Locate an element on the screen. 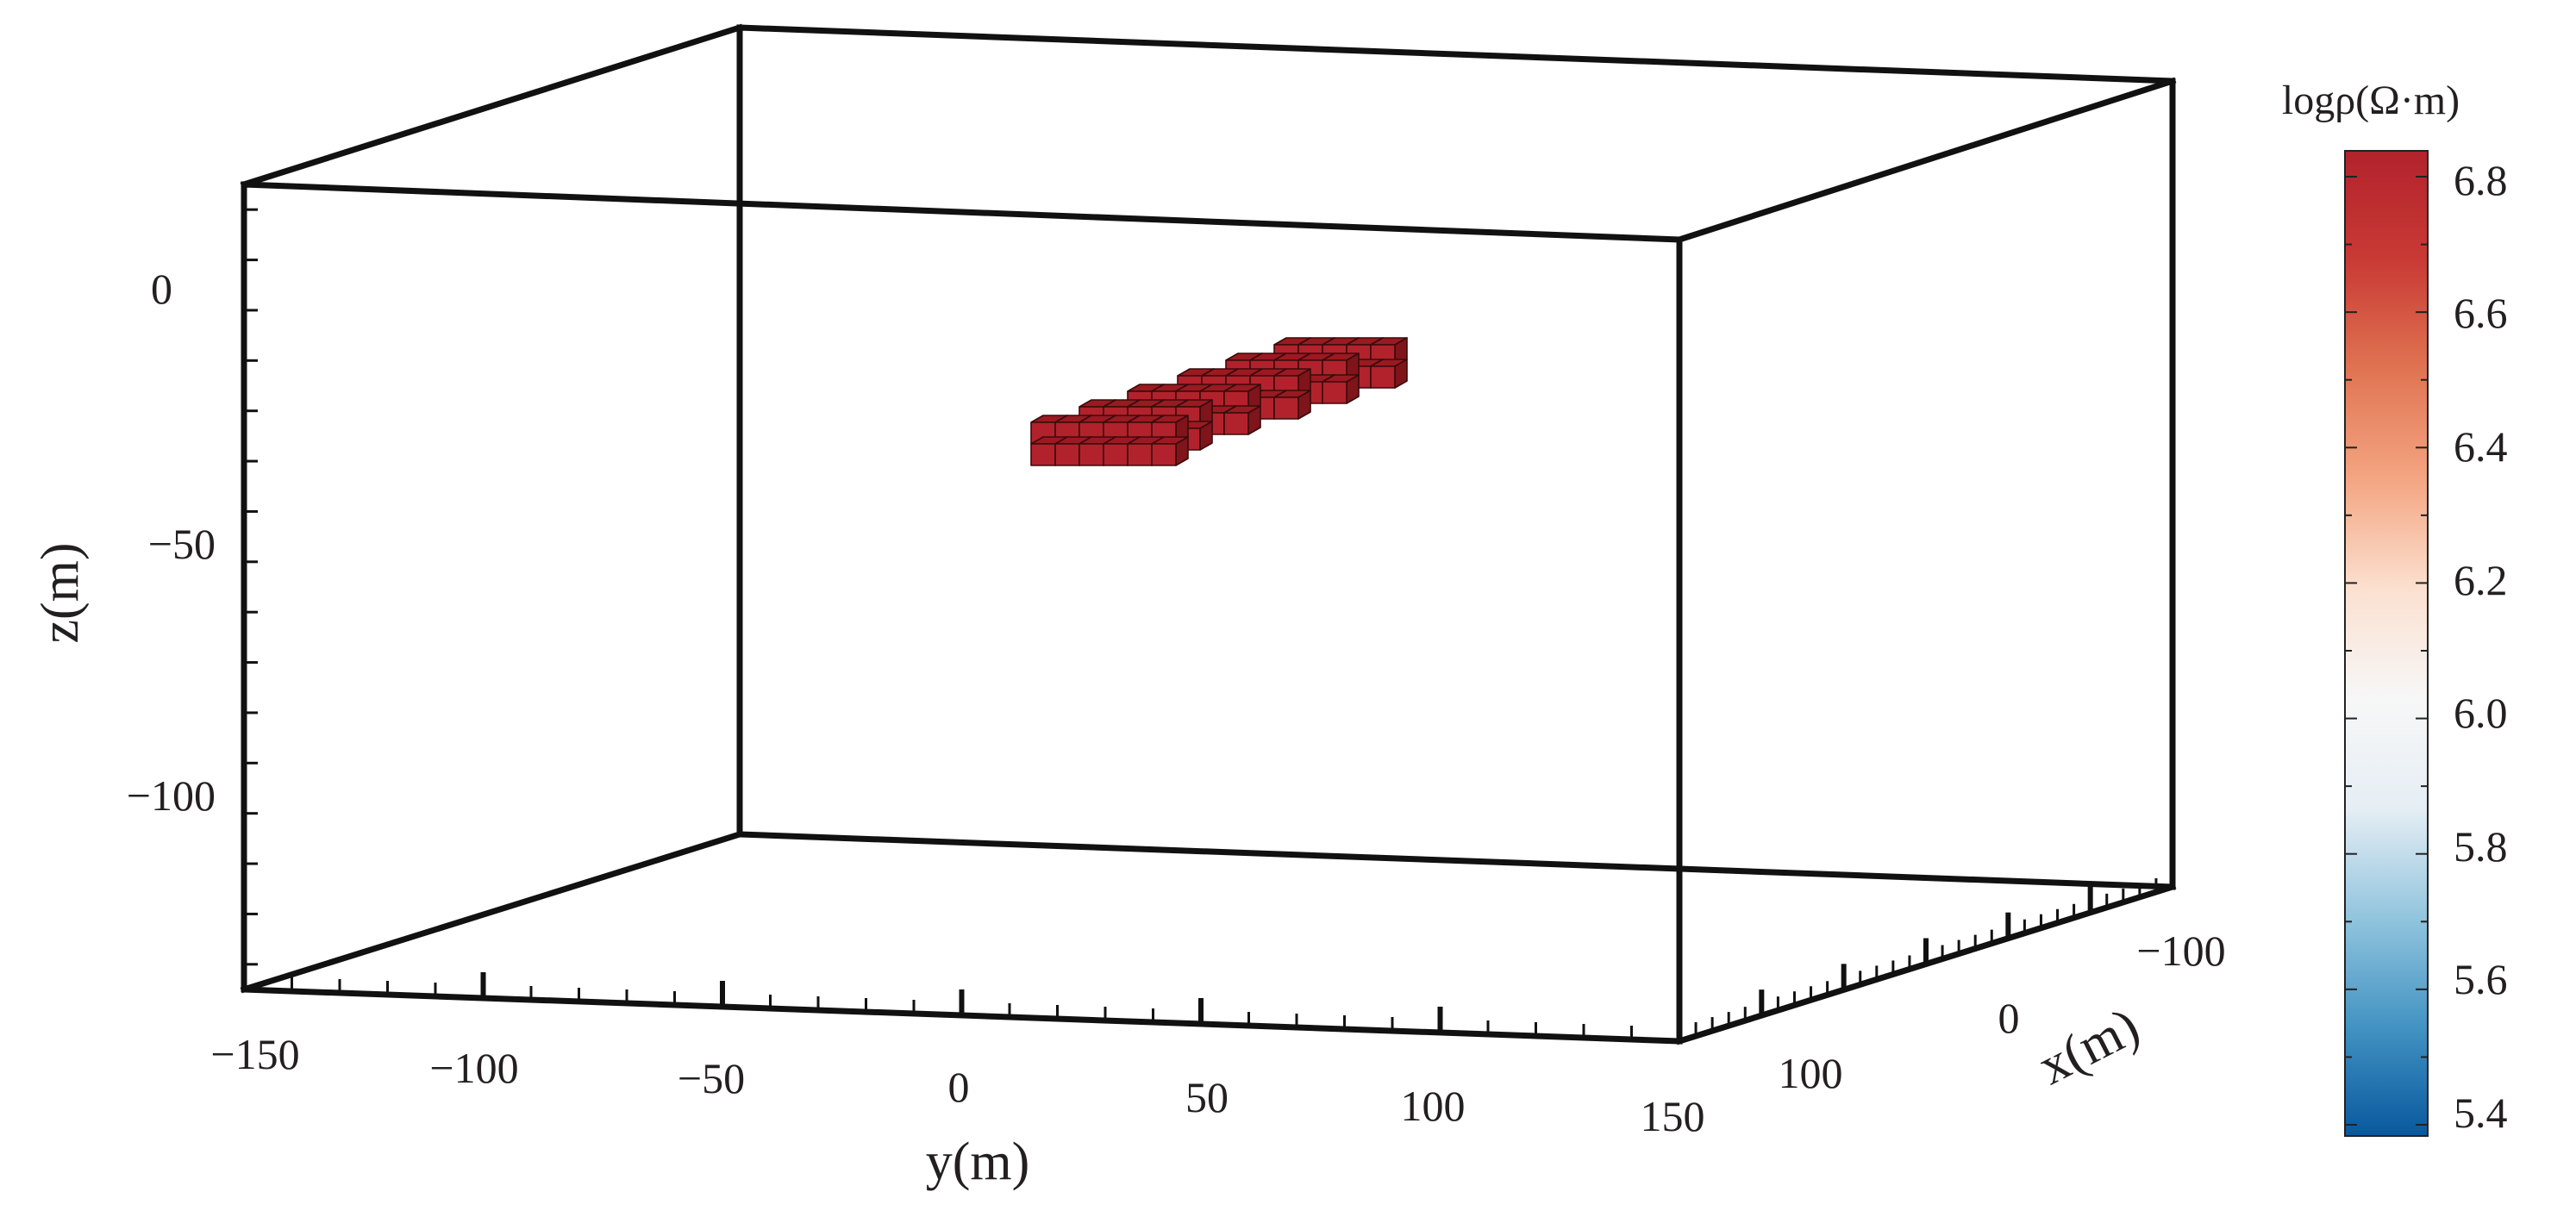 This screenshot has width=2576, height=1217. anomaly-voxels is located at coordinates (1219, 401).